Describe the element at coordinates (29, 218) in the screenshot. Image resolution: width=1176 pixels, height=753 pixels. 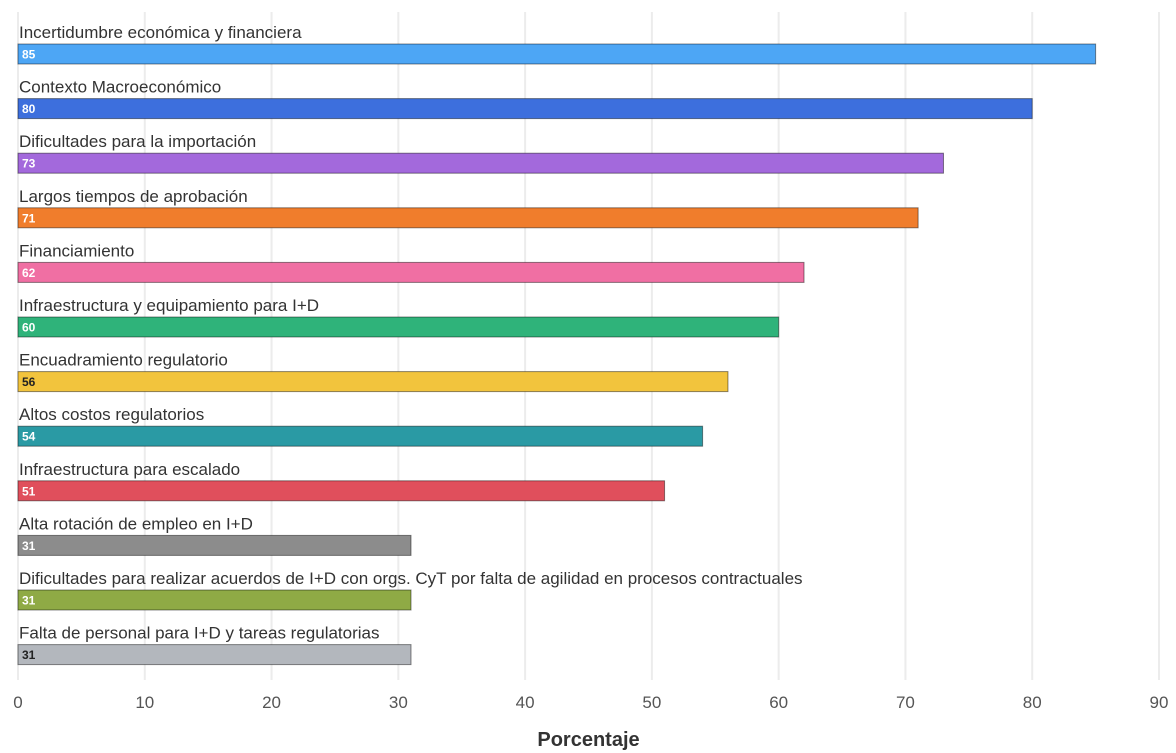
I see `data-label: 71` at that location.